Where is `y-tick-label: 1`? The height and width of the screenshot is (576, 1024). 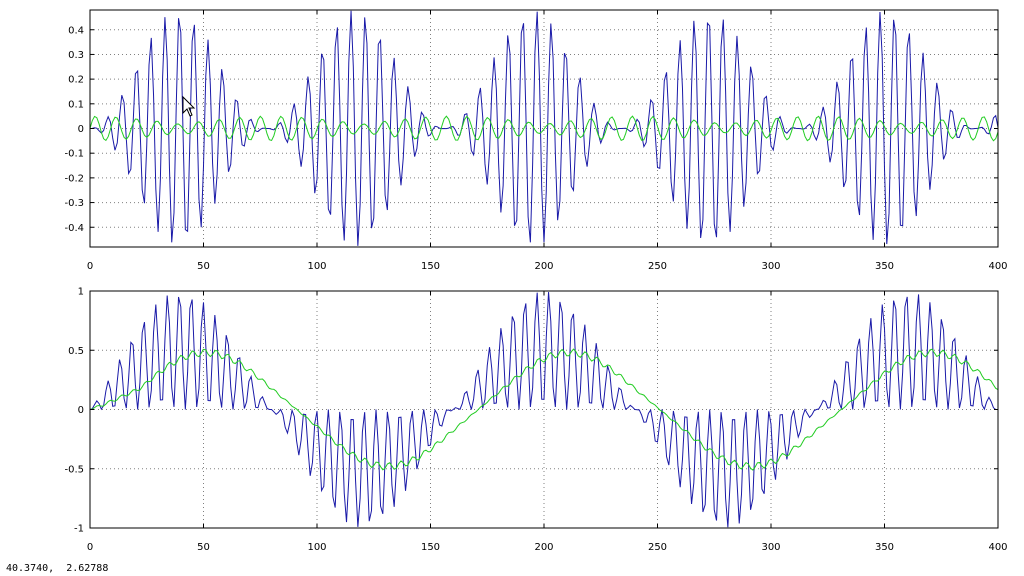
y-tick-label: 1 is located at coordinates (81, 292).